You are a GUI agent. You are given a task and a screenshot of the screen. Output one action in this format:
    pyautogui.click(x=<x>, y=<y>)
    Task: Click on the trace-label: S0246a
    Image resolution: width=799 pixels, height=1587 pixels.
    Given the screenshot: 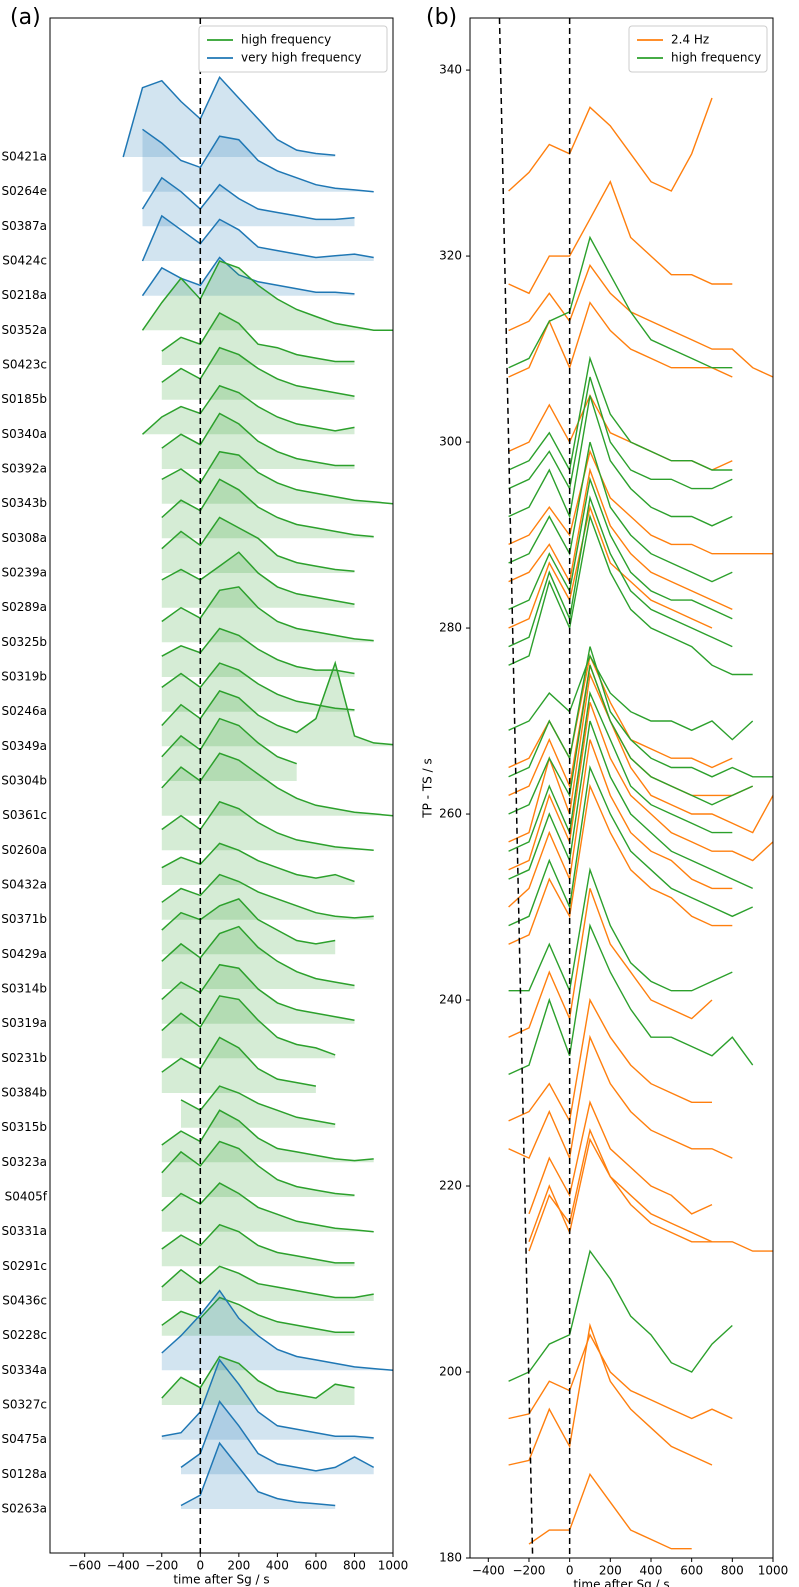 What is the action you would take?
    pyautogui.click(x=24, y=711)
    